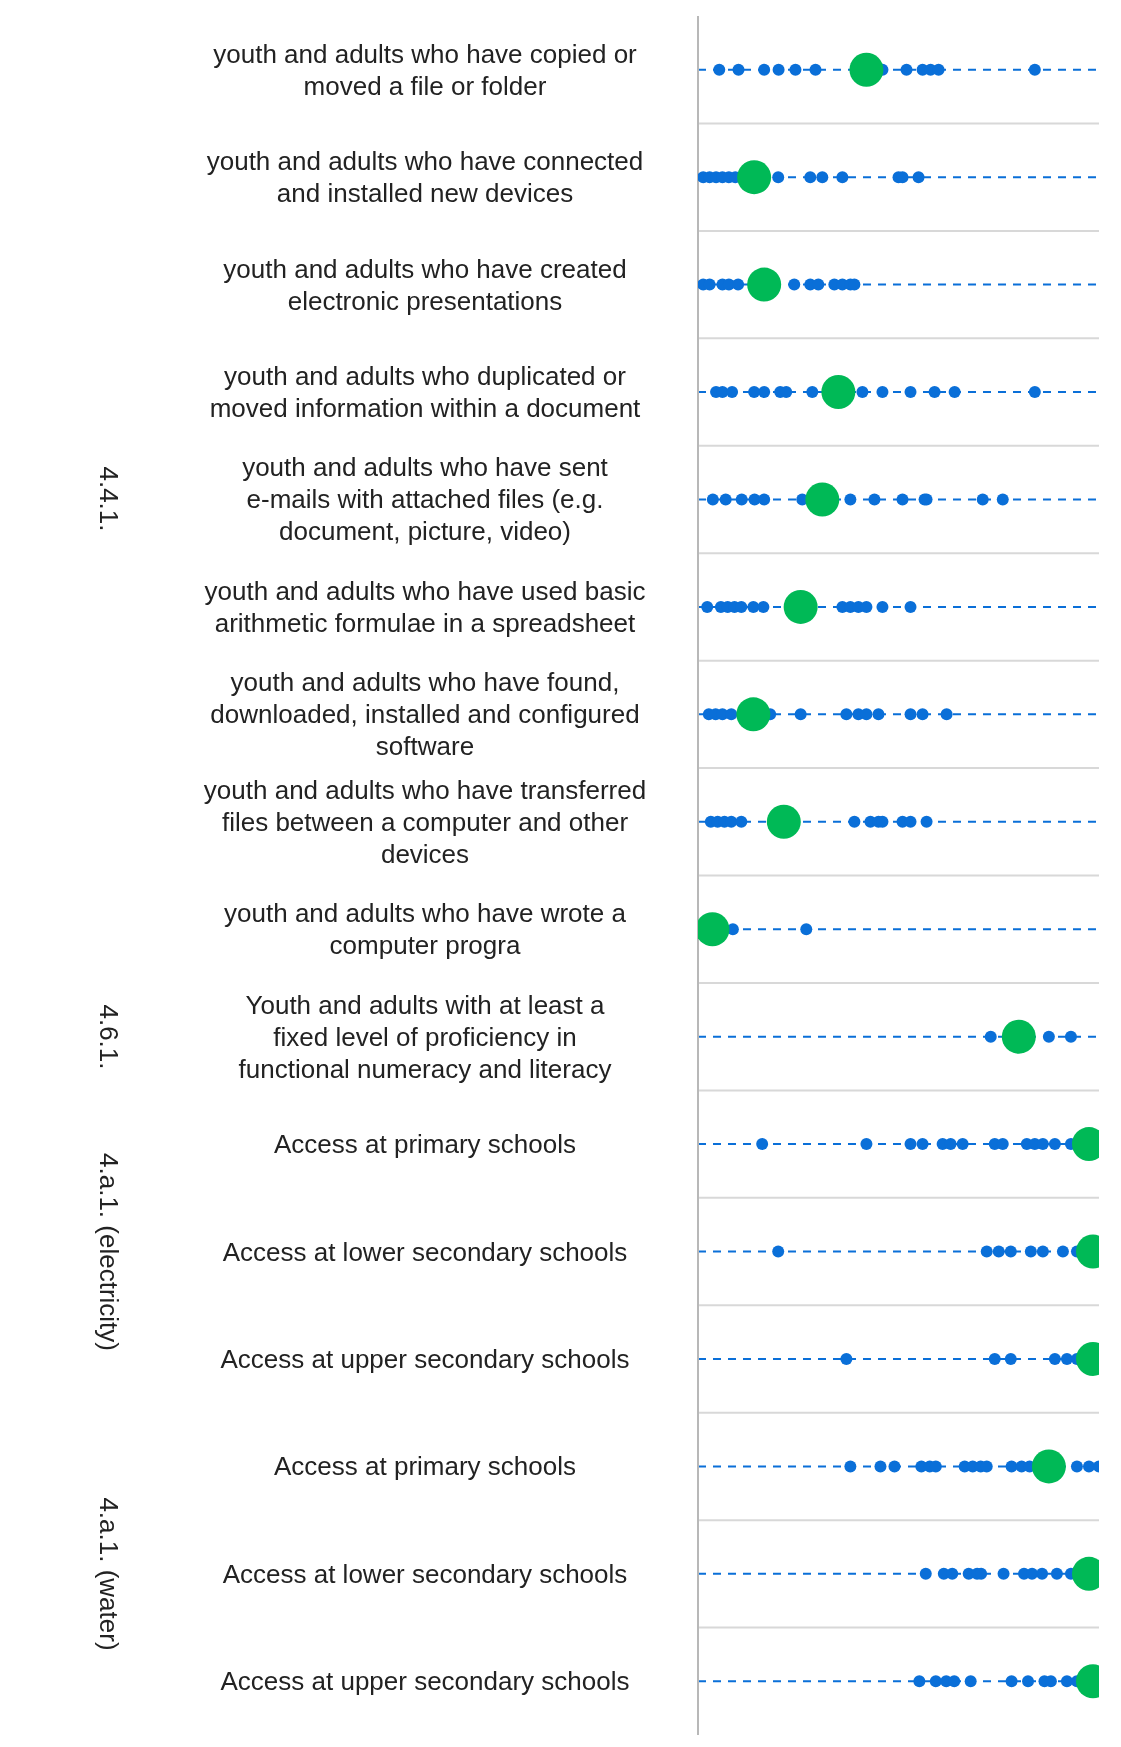  I want to click on y-tick-label: youth and adults who have used basic arithmetic formulae in a spreadsheet, so click(425, 606).